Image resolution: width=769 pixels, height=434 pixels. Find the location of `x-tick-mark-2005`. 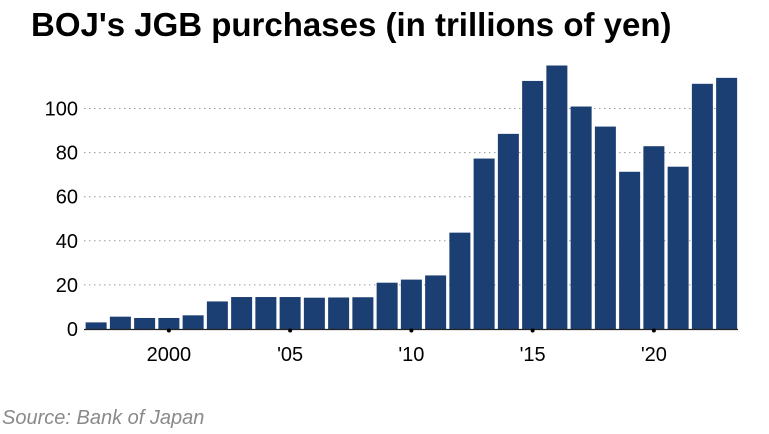

x-tick-mark-2005 is located at coordinates (290, 330).